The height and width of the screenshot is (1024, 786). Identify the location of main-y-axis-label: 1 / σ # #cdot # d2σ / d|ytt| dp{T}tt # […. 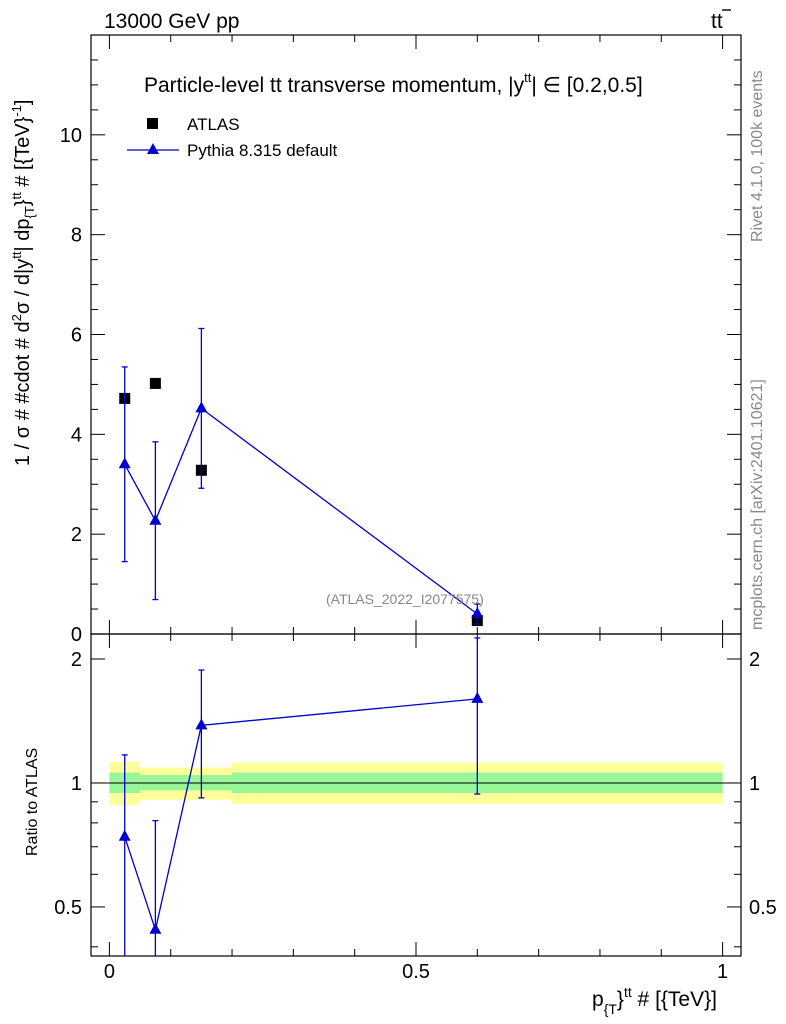
(23, 283).